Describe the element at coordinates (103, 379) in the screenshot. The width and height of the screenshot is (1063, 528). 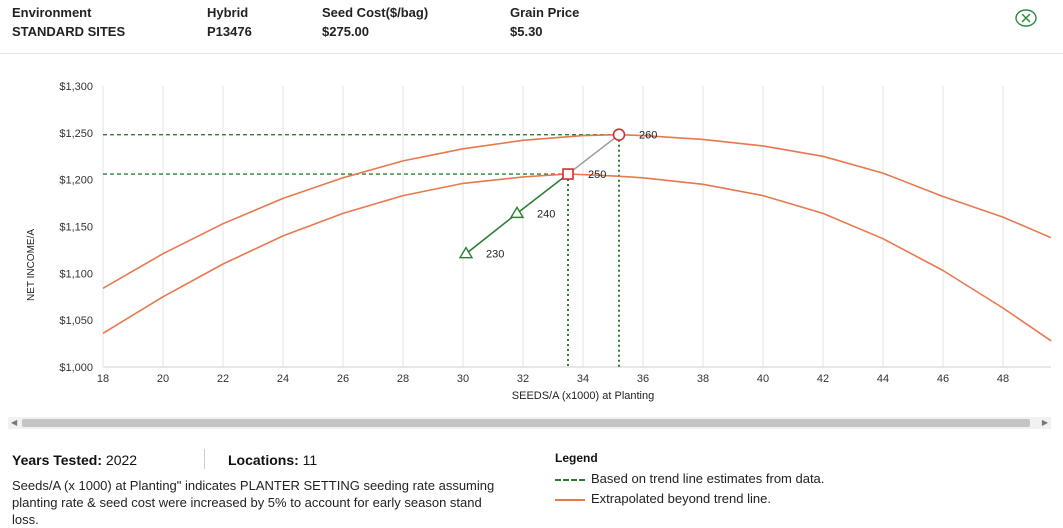
I see `x-tick-label-18: 18` at that location.